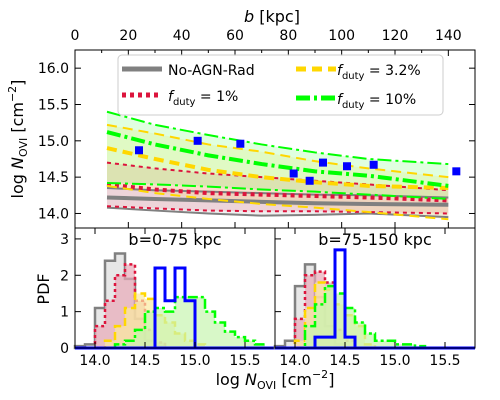 This screenshot has height=400, width=500. What do you see at coordinates (203, 98) in the screenshot?
I see `legend-label-fduty-1: fduty = 1%` at bounding box center [203, 98].